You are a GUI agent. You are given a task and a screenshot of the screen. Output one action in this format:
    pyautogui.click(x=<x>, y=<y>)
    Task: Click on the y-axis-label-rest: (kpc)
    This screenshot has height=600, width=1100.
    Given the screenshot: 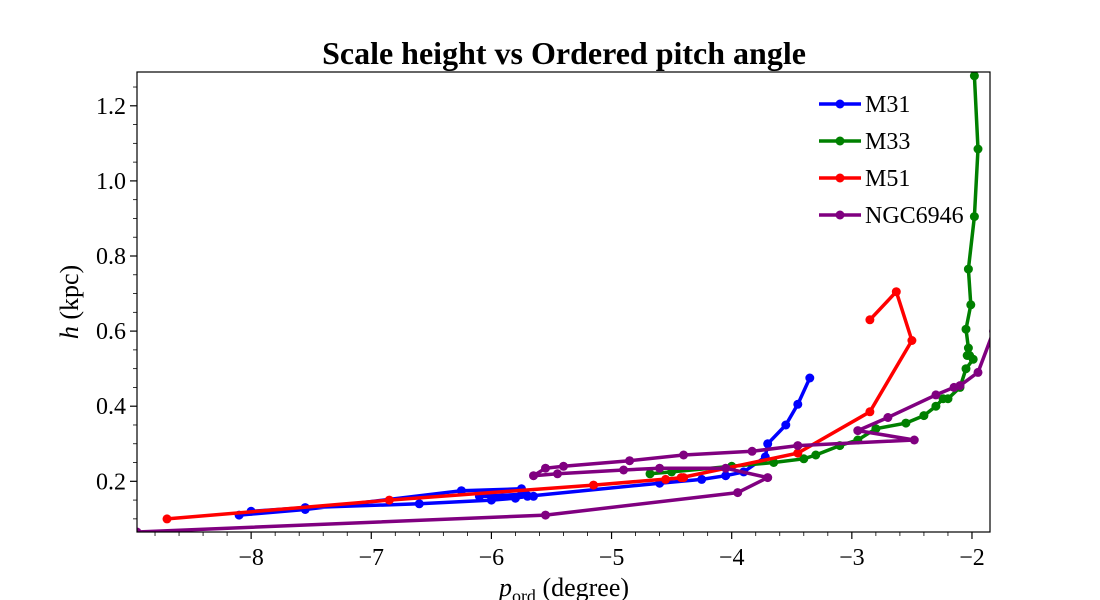 What is the action you would take?
    pyautogui.click(x=69, y=295)
    